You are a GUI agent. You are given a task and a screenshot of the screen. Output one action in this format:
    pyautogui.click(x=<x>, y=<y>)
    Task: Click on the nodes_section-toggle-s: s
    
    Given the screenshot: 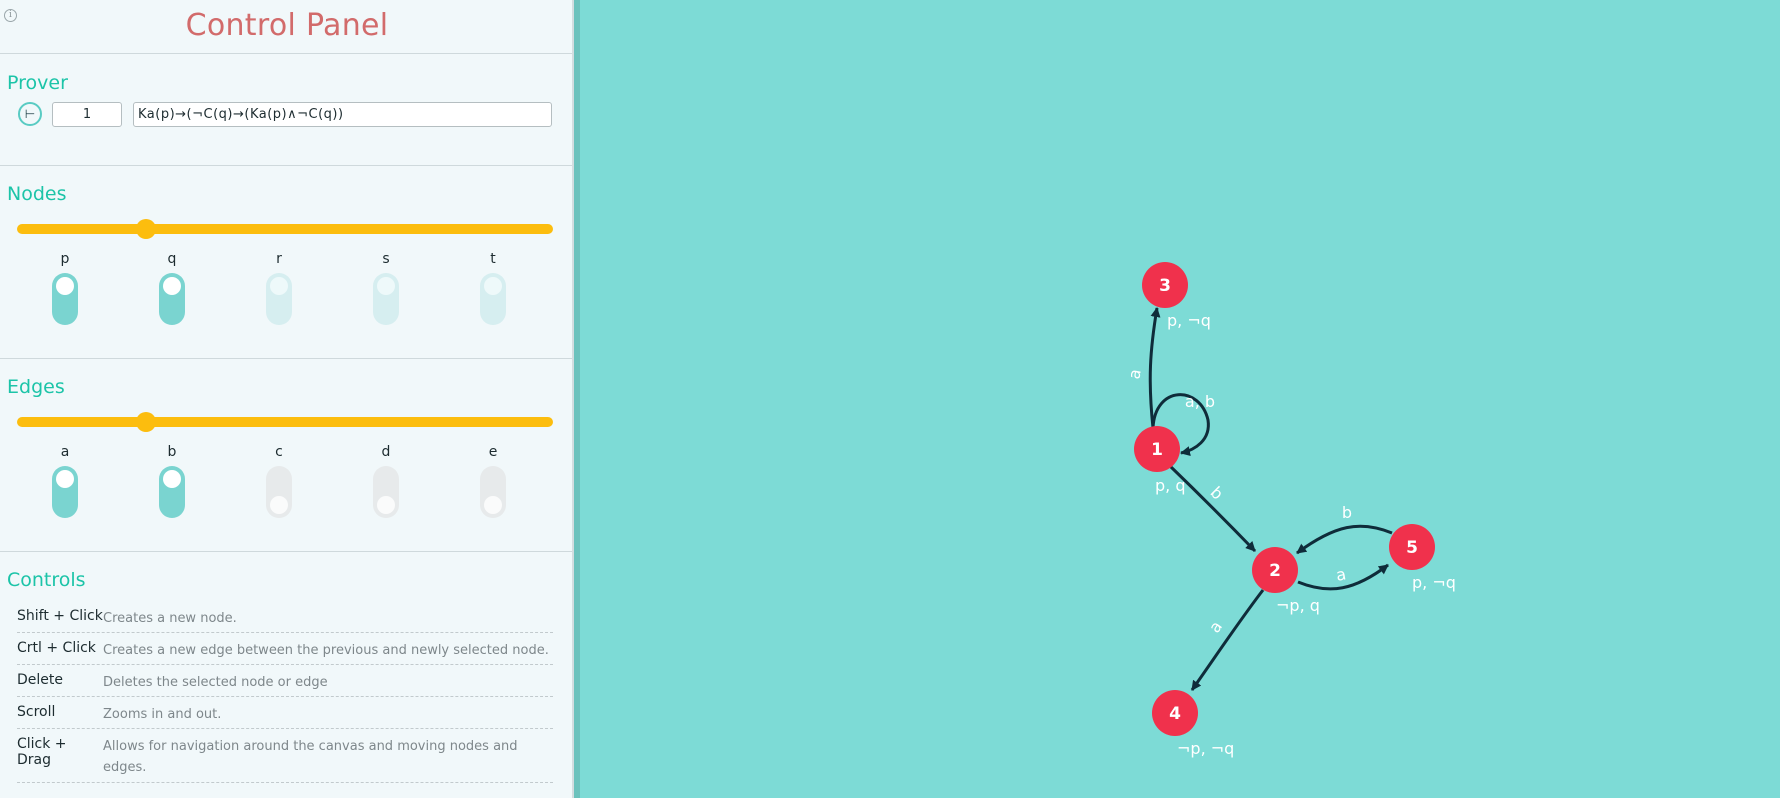 What is the action you would take?
    pyautogui.click(x=386, y=288)
    